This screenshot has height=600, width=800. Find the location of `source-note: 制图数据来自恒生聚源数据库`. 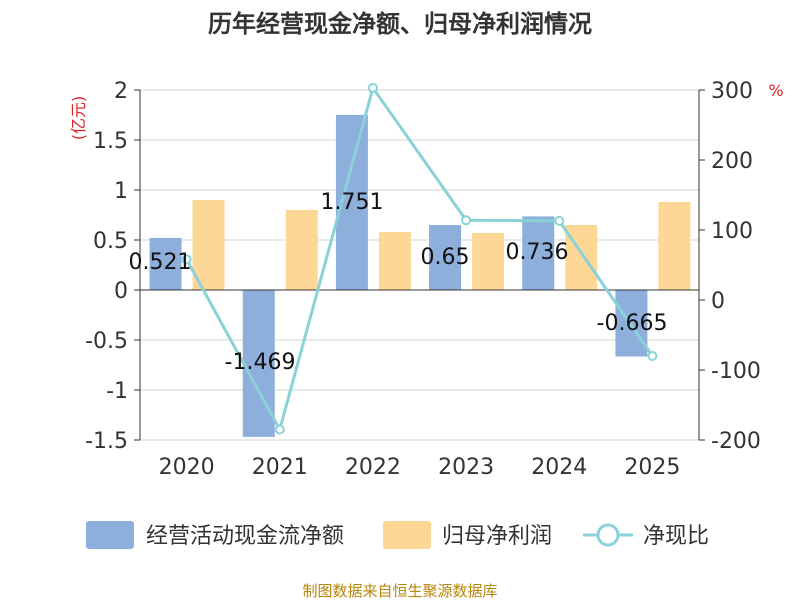

source-note: 制图数据来自恒生聚源数据库 is located at coordinates (399, 591).